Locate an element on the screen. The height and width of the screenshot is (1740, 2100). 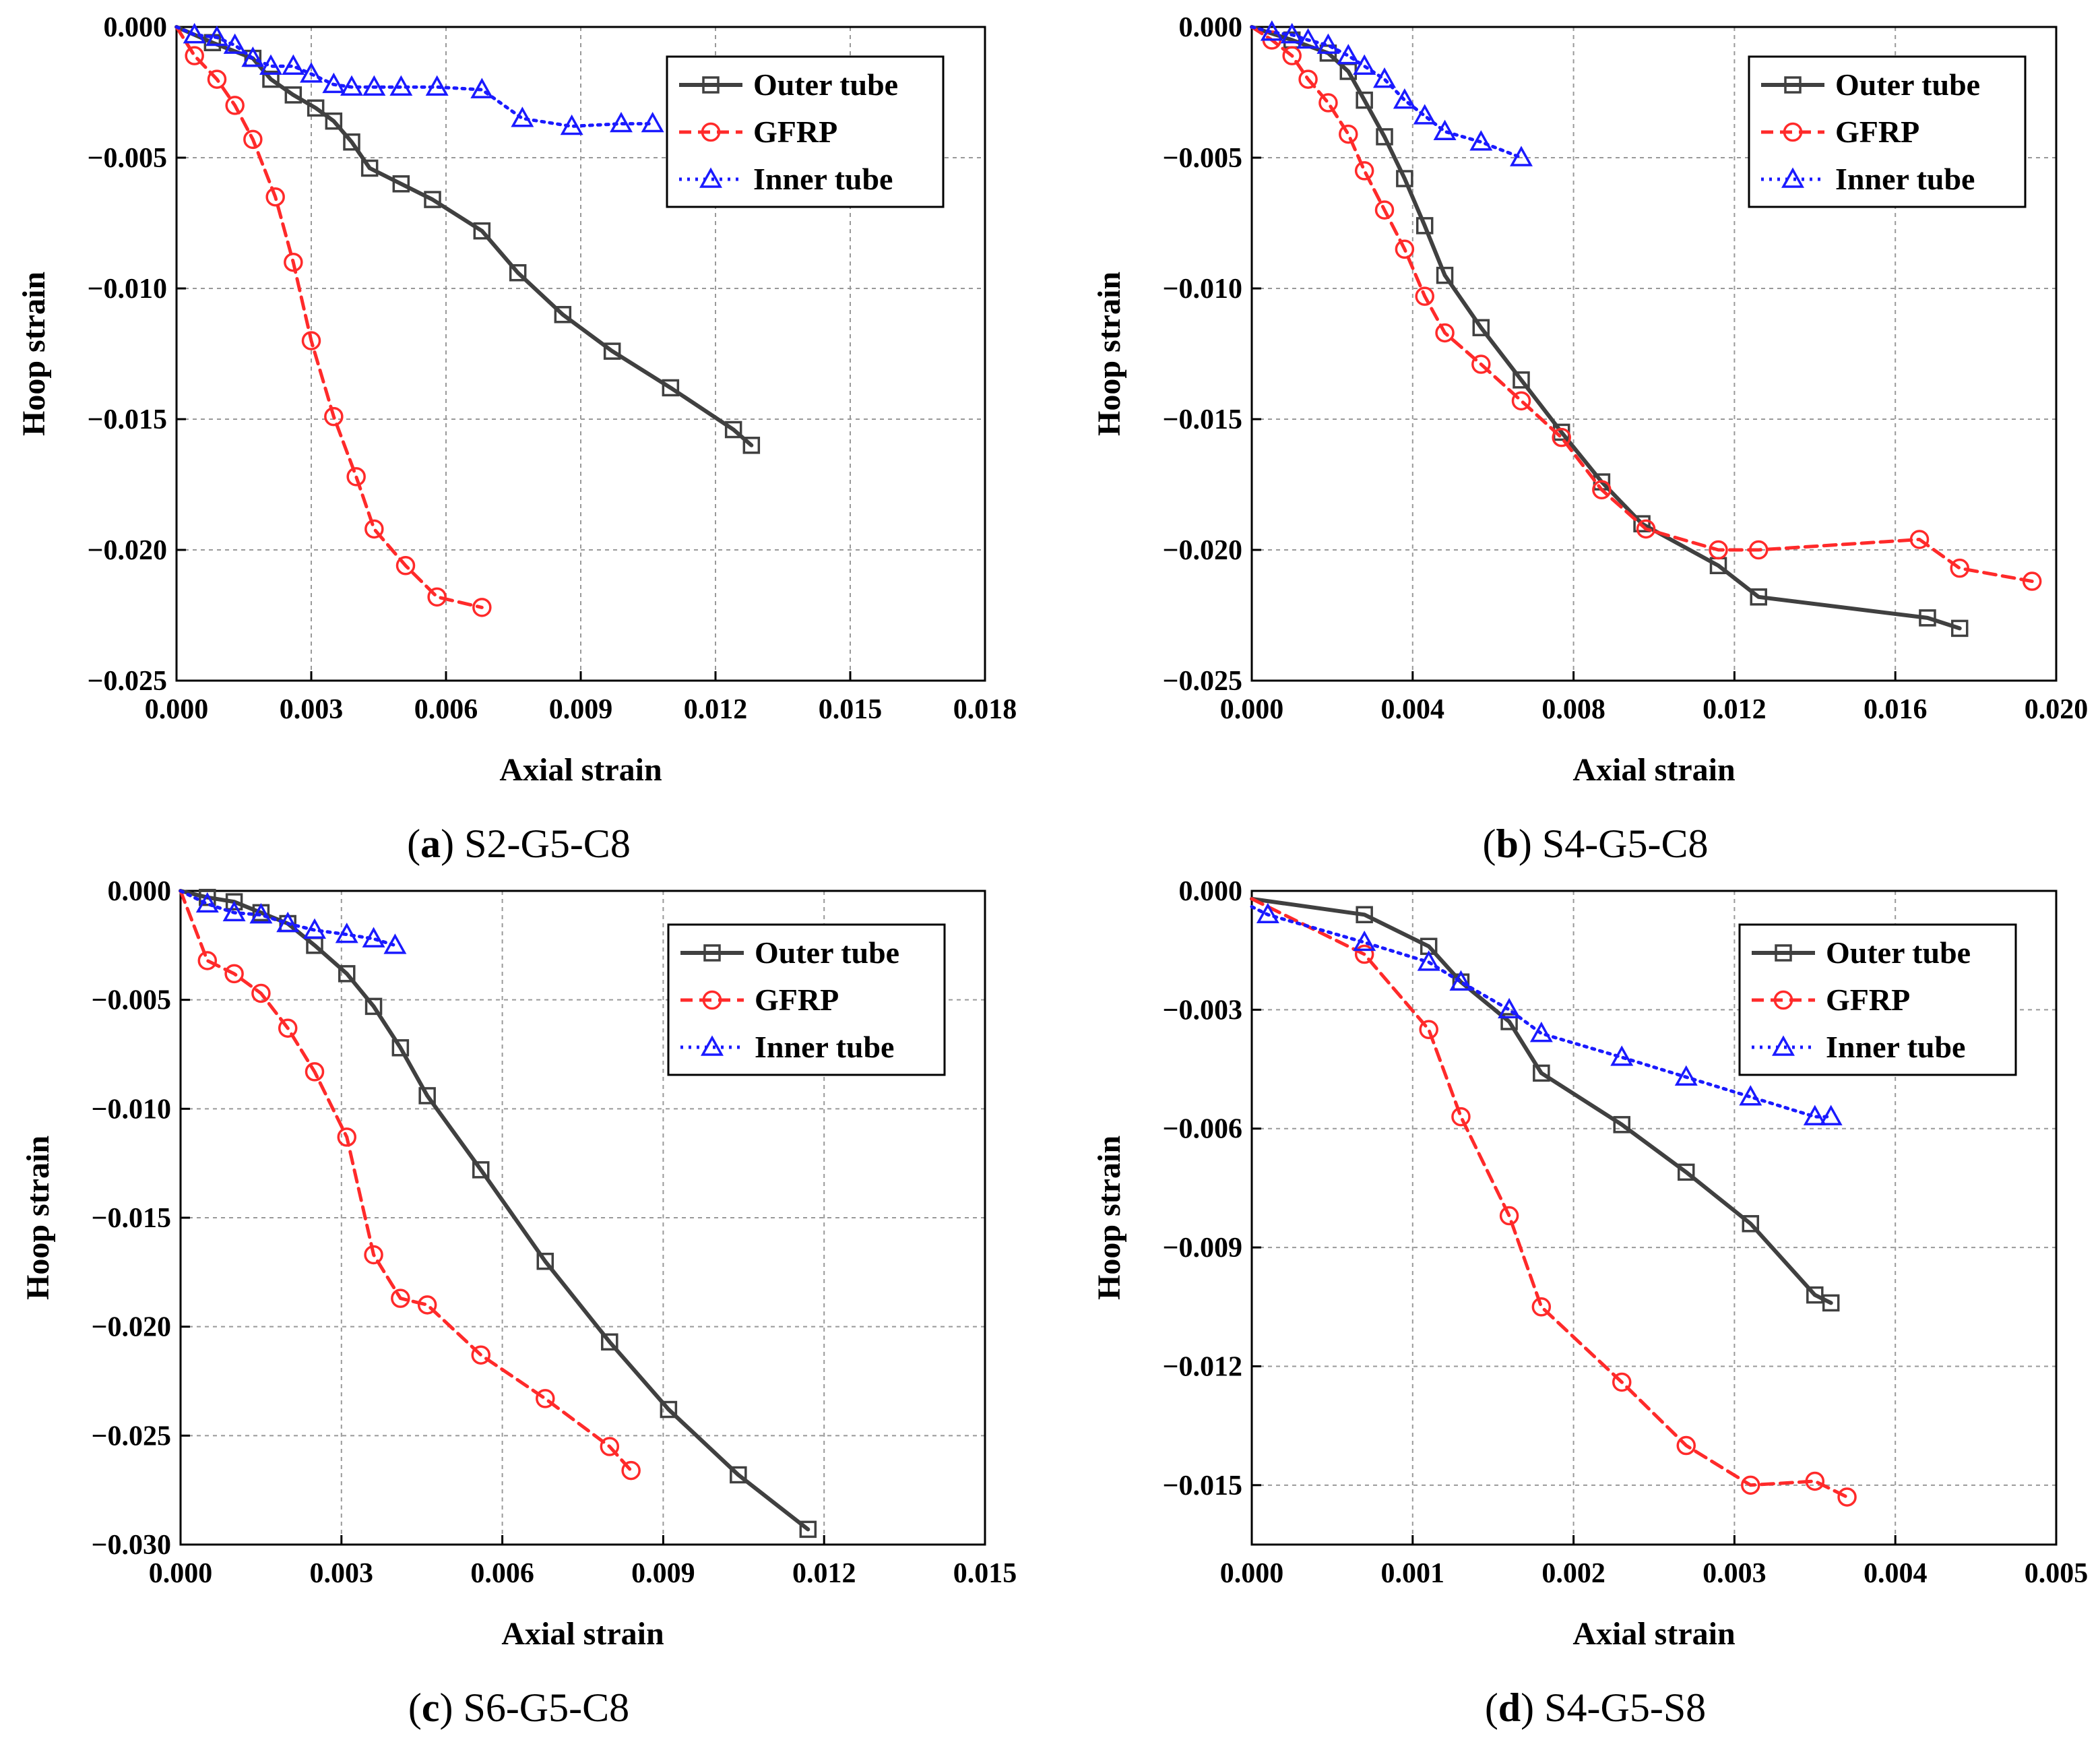
series-line-inner is located at coordinates (414, 76).